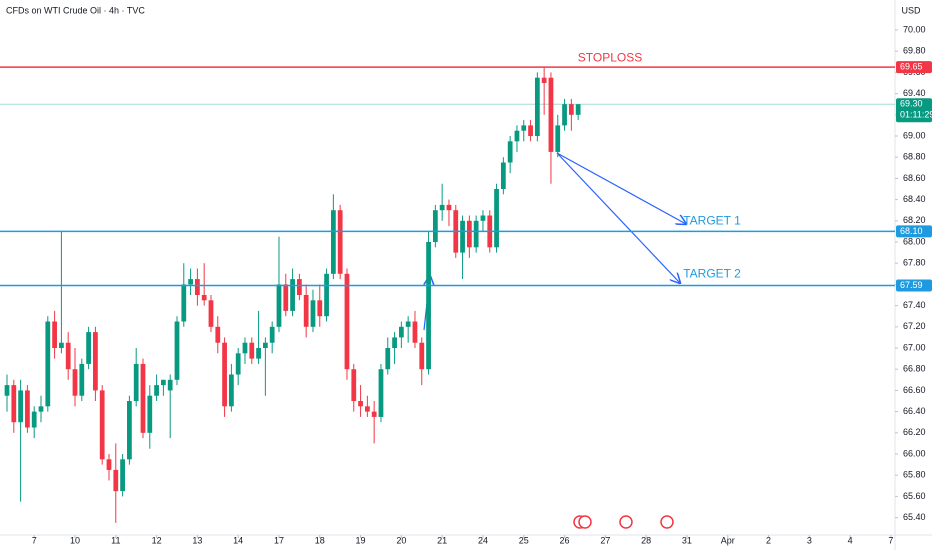 The height and width of the screenshot is (550, 932). Describe the element at coordinates (605, 540) in the screenshot. I see `x-tick-label: 27` at that location.